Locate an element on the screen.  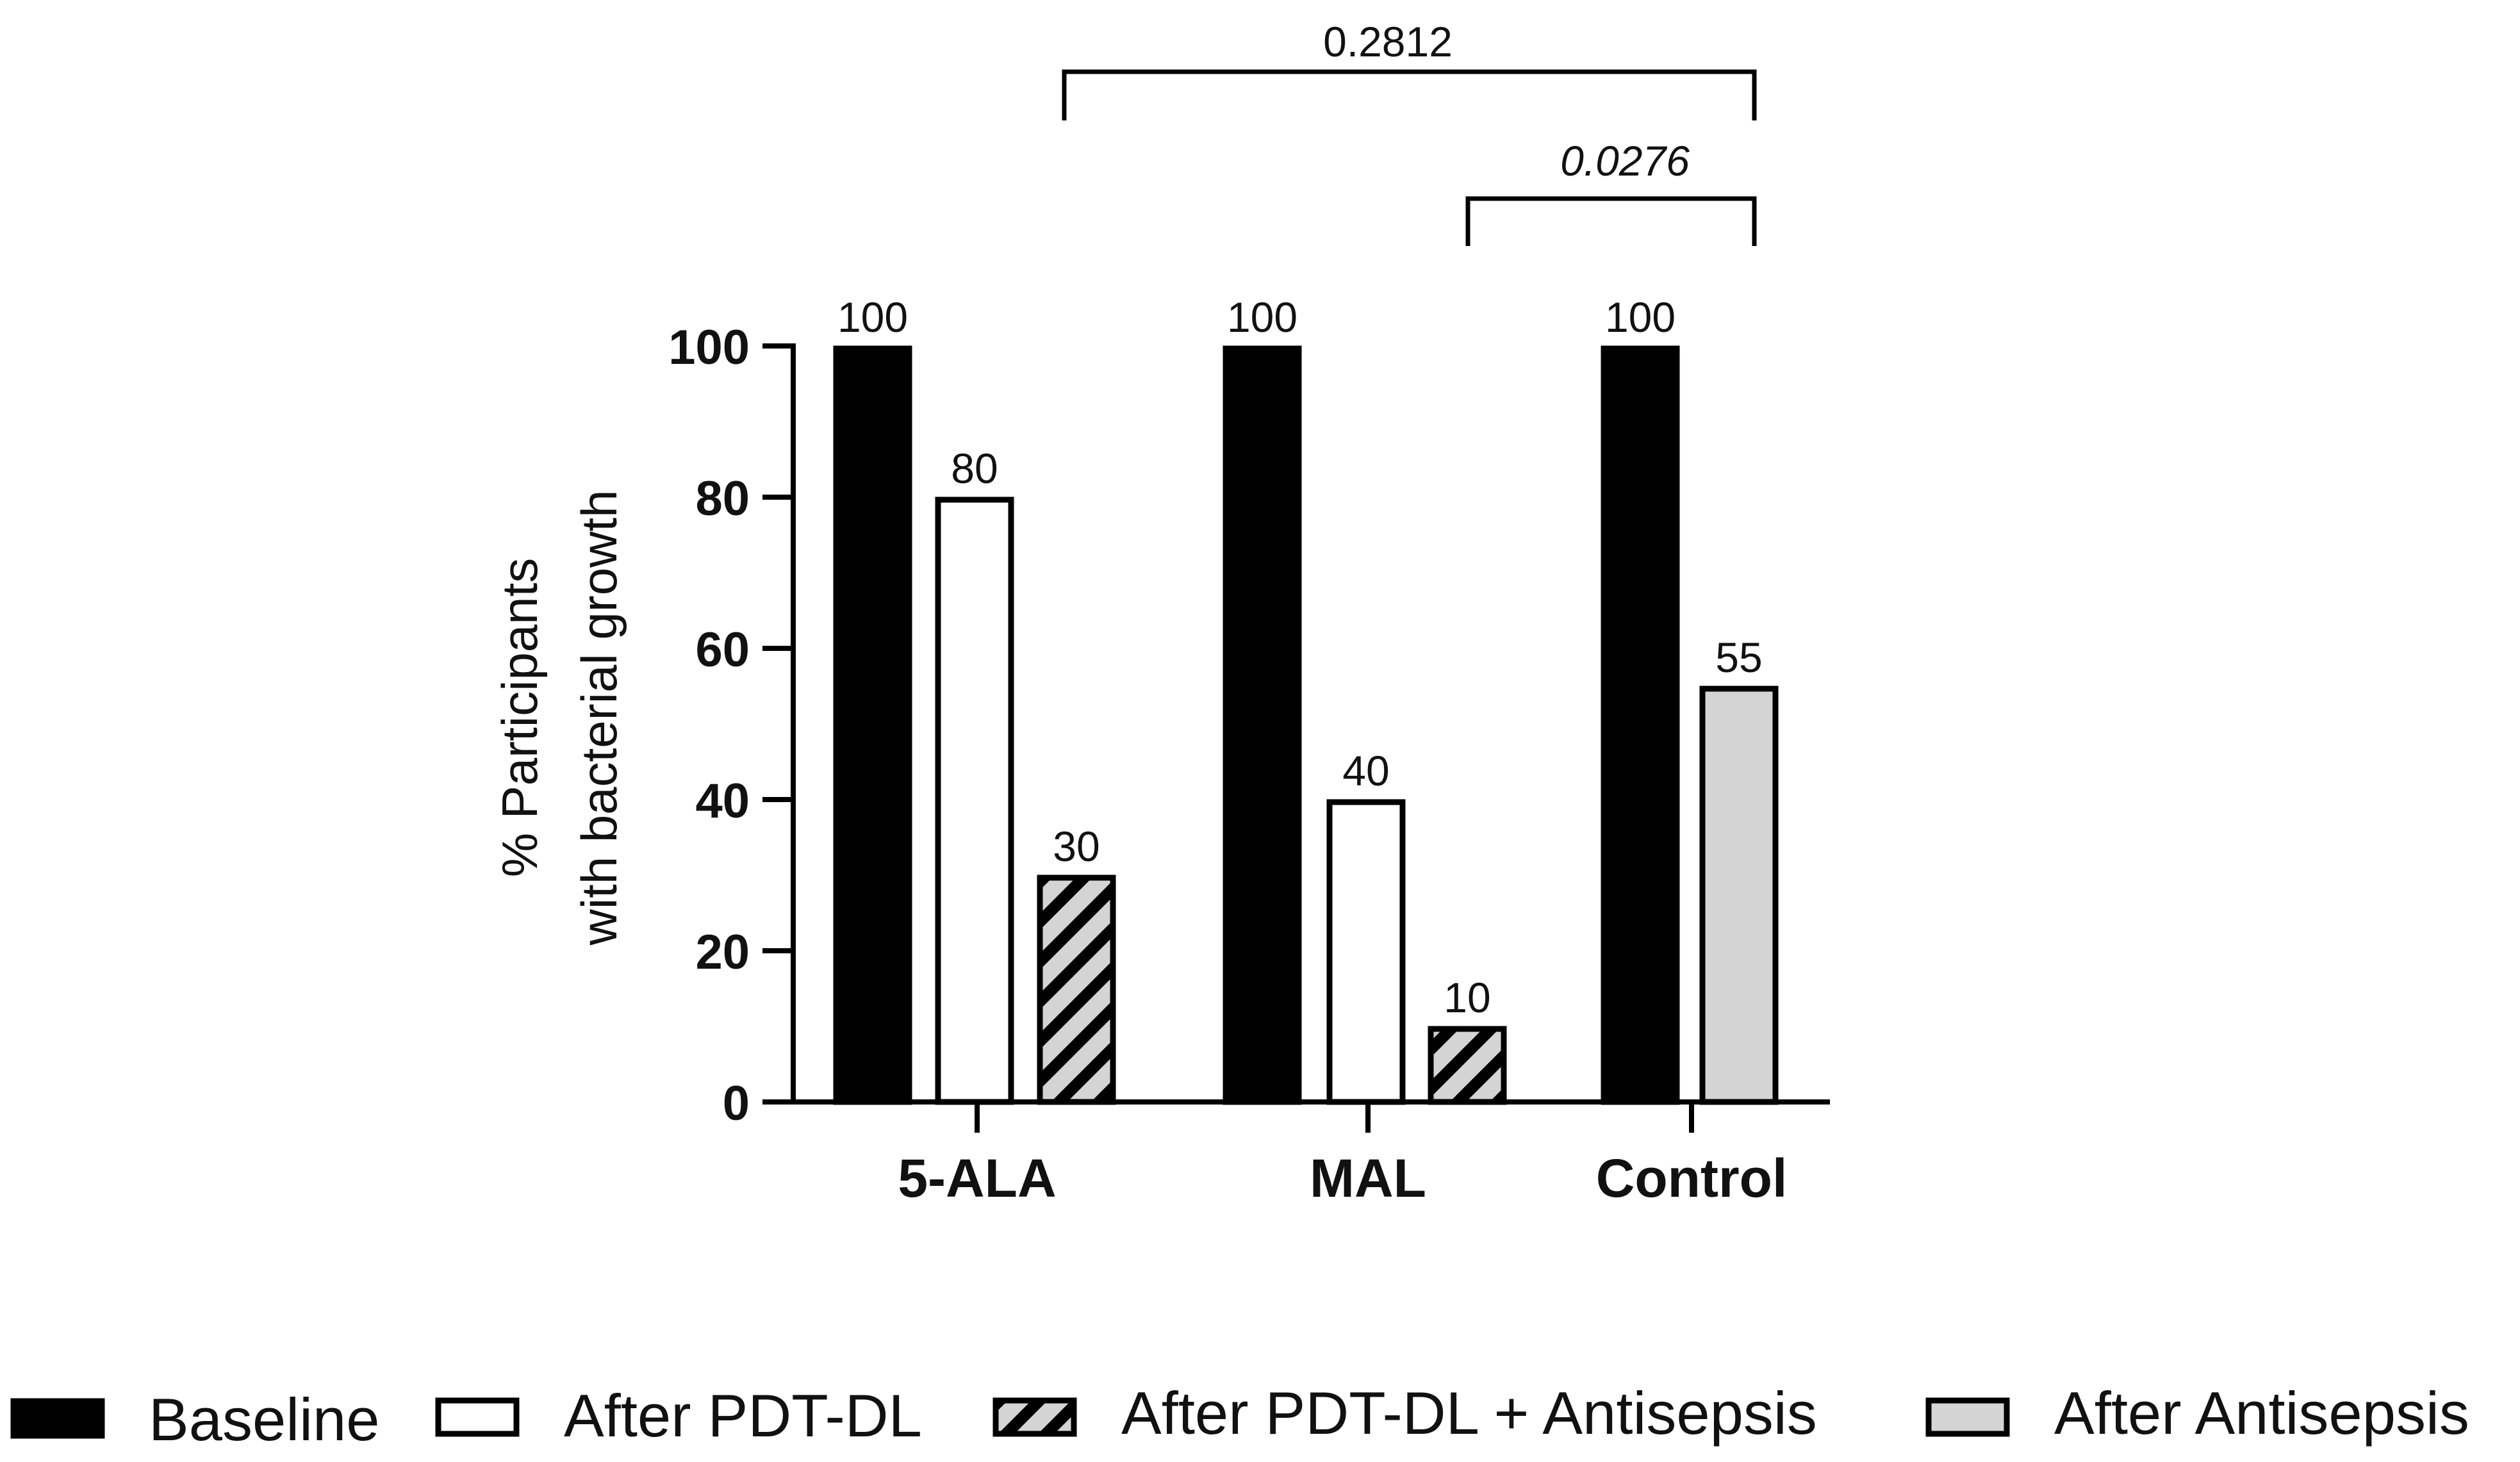
bar-pdt_anti-mal is located at coordinates (1467, 1065).